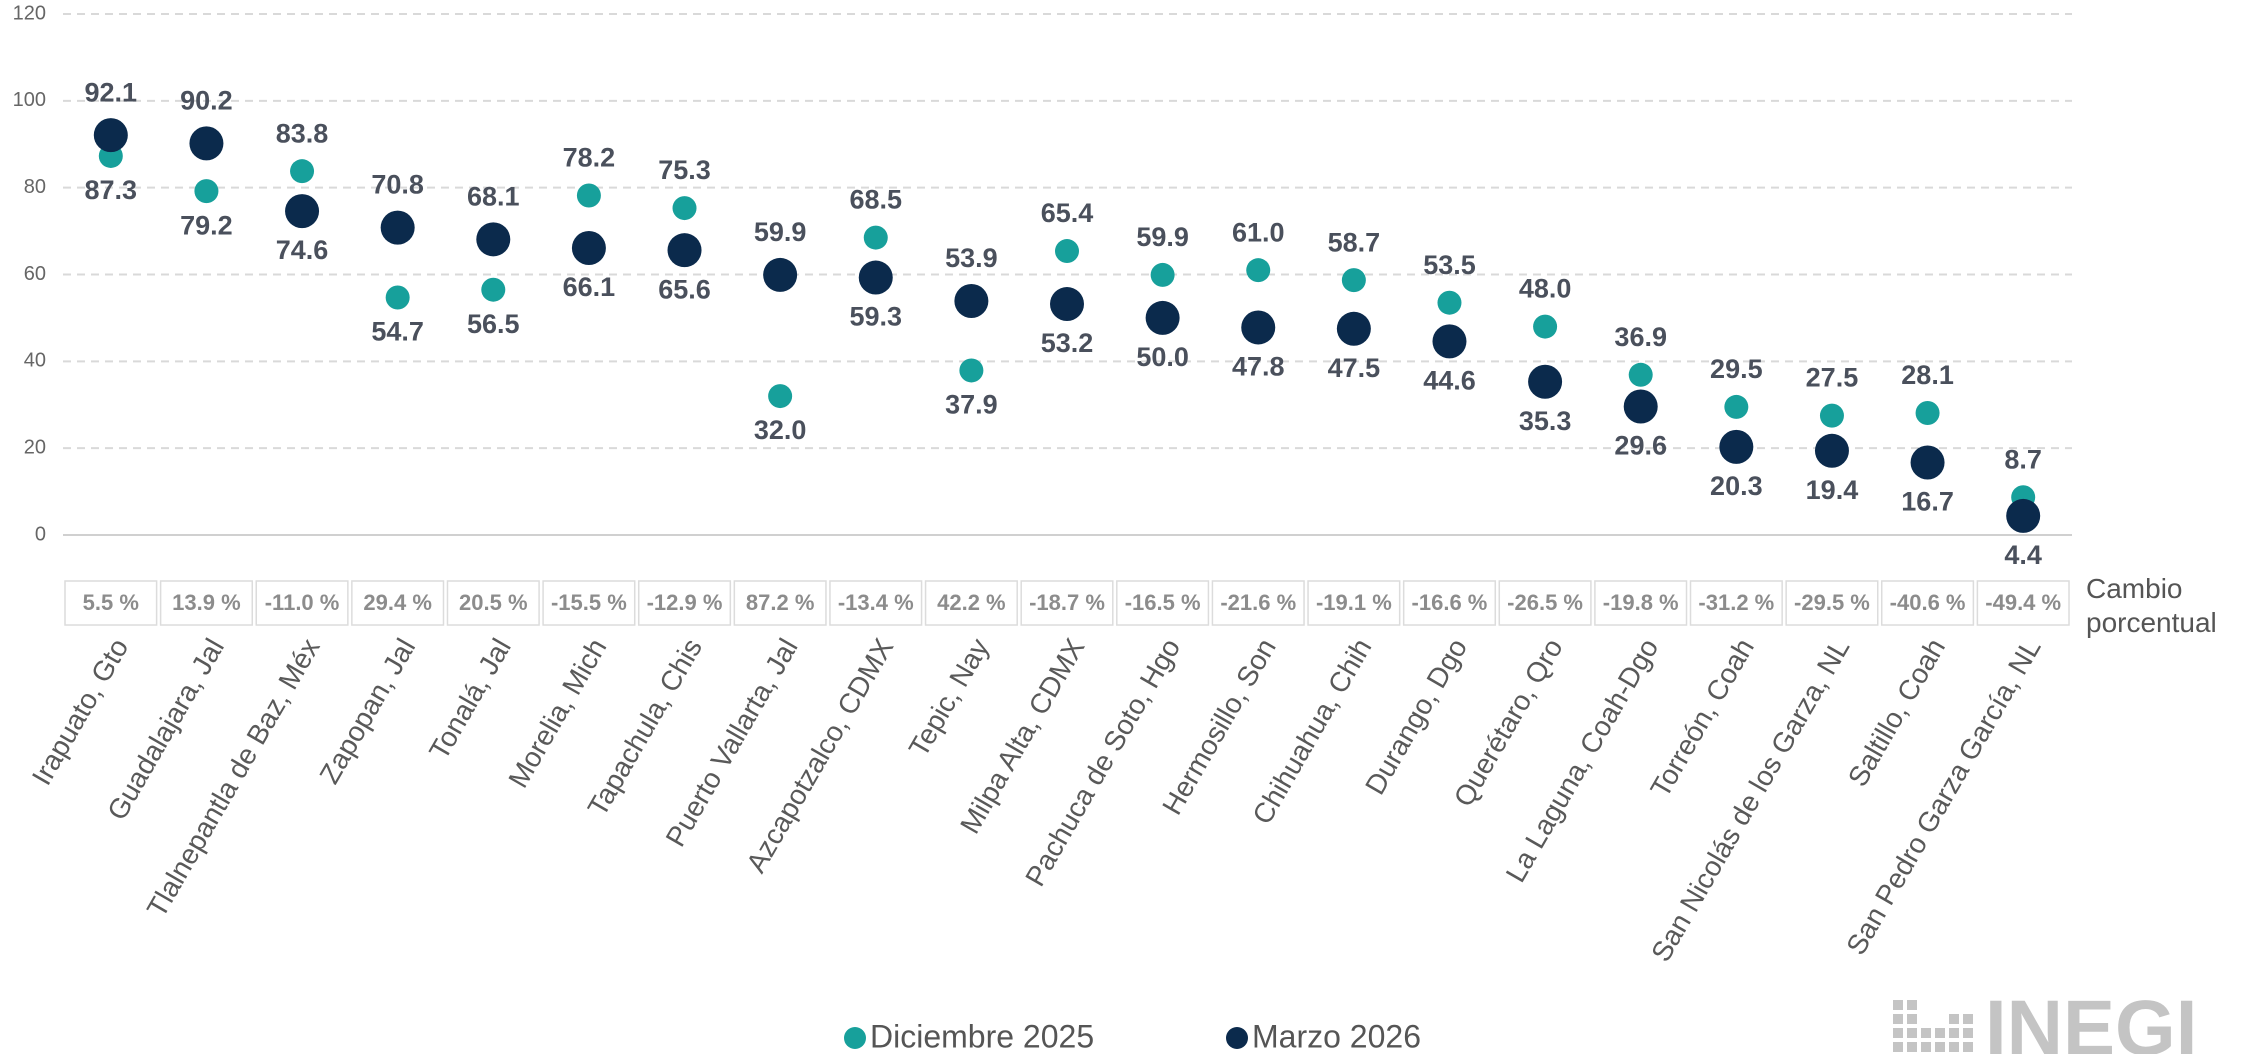 The image size is (2256, 1054). What do you see at coordinates (684, 289) in the screenshot?
I see `data-label: 65.6` at bounding box center [684, 289].